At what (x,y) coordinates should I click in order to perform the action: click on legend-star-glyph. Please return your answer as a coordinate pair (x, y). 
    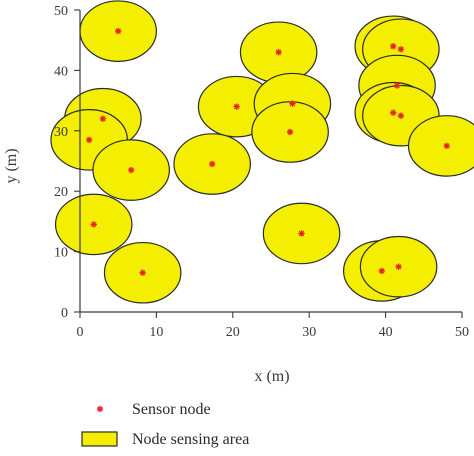
    Looking at the image, I should click on (100, 409).